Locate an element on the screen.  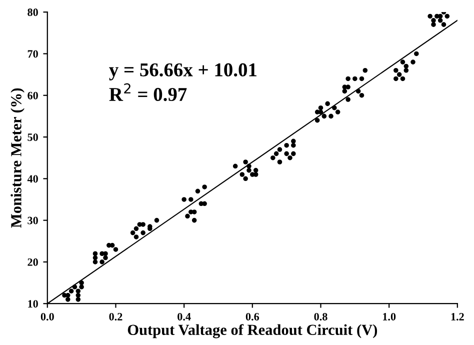
x-tick-label: 0.8 is located at coordinates (321, 316).